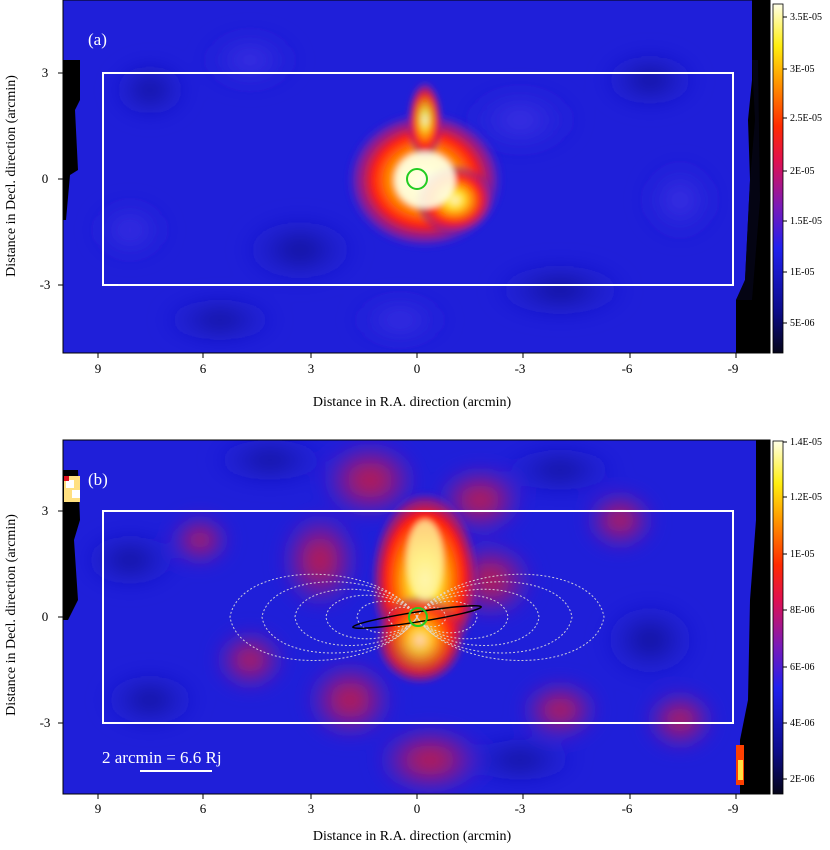 The image size is (830, 850). I want to click on colorbar-tick-label: 5E-06, so click(802, 323).